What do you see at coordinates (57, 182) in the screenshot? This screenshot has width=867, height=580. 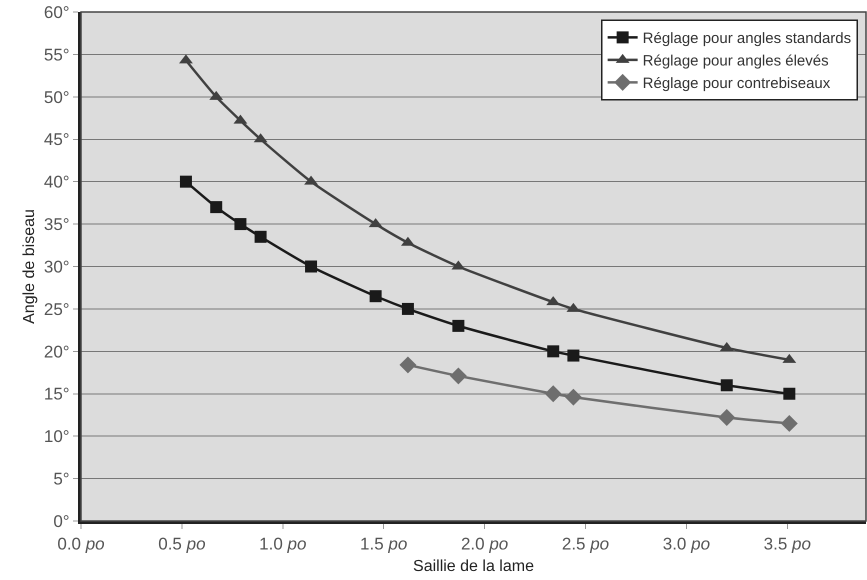 I see `y-tick-label: 40°` at bounding box center [57, 182].